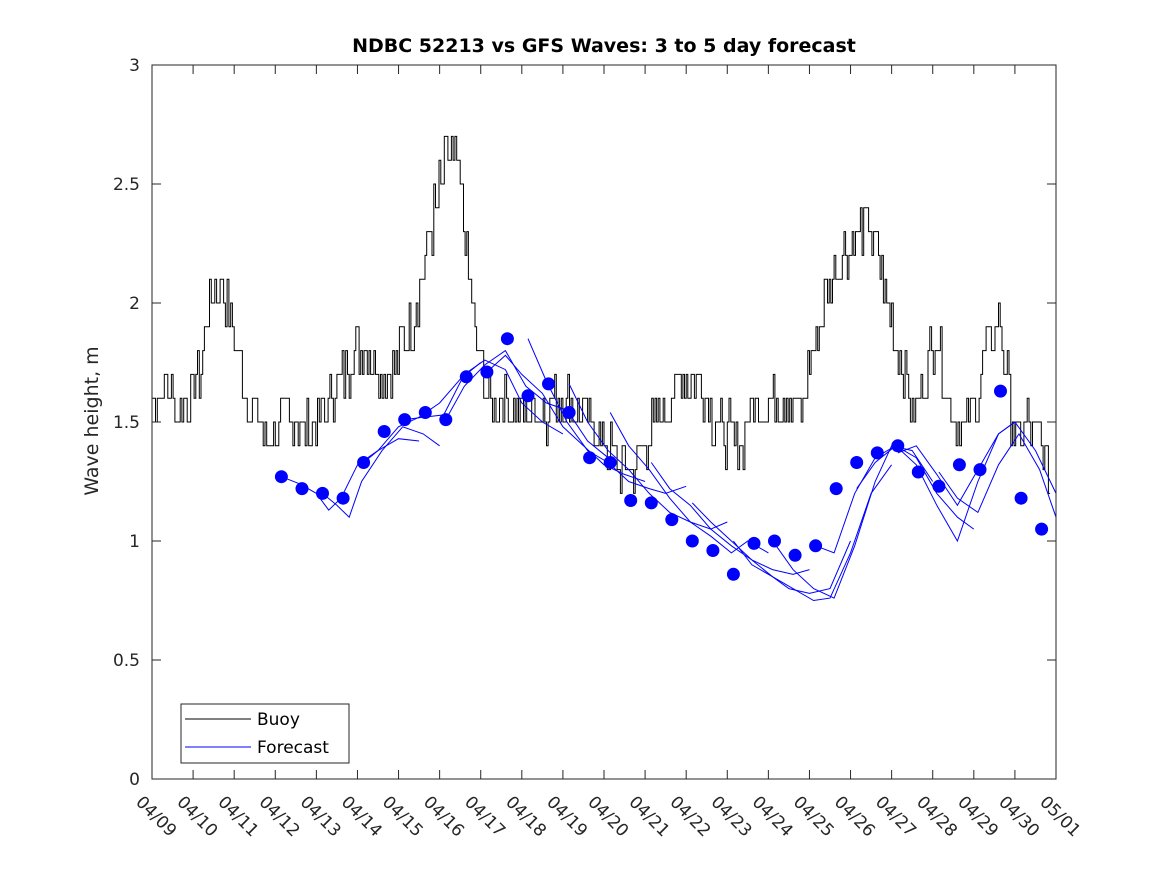 This screenshot has width=1167, height=875. Describe the element at coordinates (278, 720) in the screenshot. I see `legend-buoy-label: Buoy` at that location.